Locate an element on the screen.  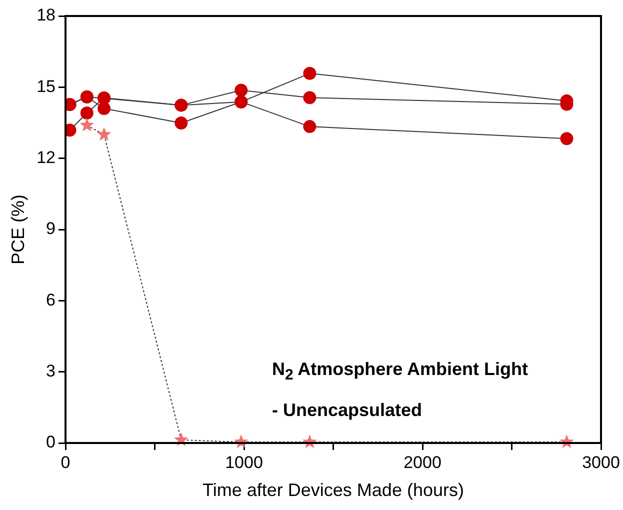
annotation: N$_{2}$ Atmosphere Ambient Light is located at coordinates (400, 372).